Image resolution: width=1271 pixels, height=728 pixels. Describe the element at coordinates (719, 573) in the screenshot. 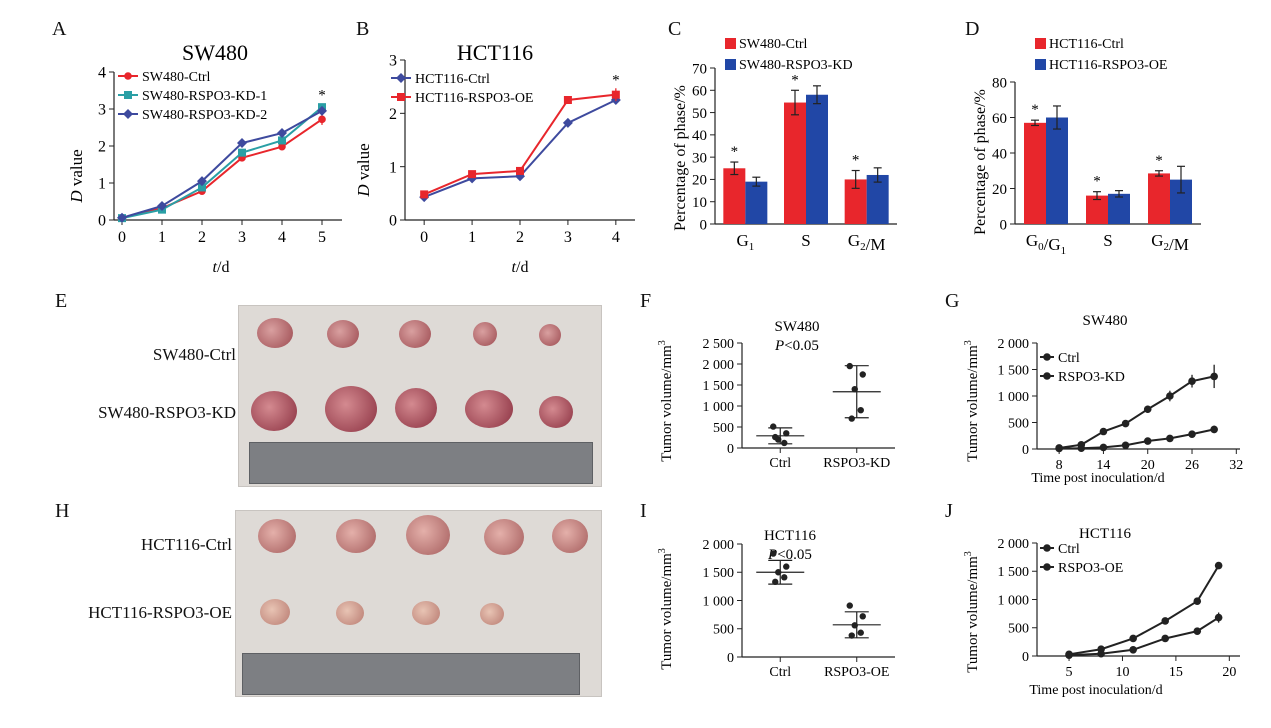

I see `chart-i-y-tick-label: 1 500` at that location.